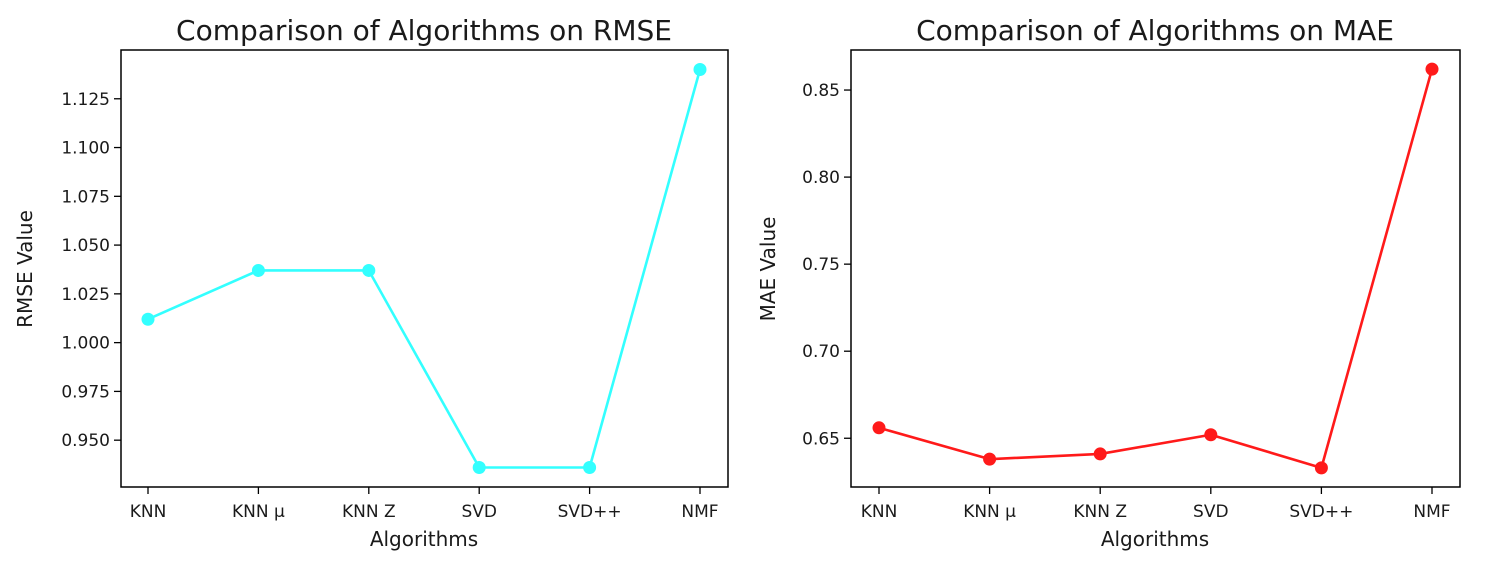 The height and width of the screenshot is (562, 1490). Describe the element at coordinates (821, 178) in the screenshot. I see `y-tick-label: 0.80` at that location.